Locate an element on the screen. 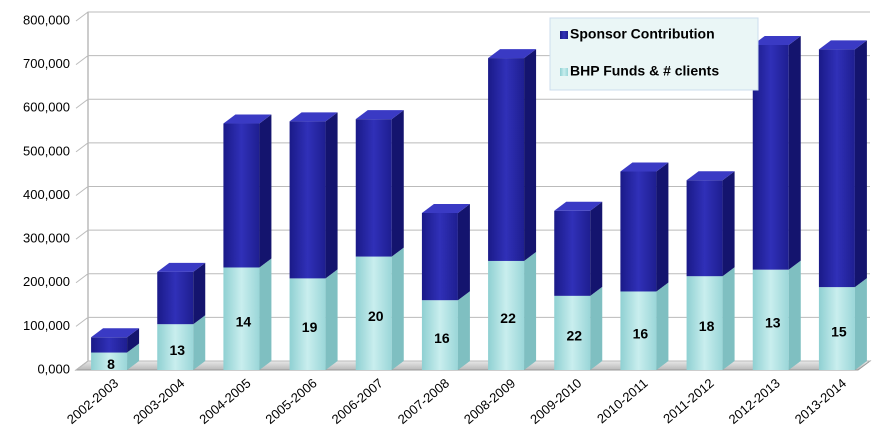 The image size is (880, 434). legend-label: Sponsor Contribution is located at coordinates (642, 34).